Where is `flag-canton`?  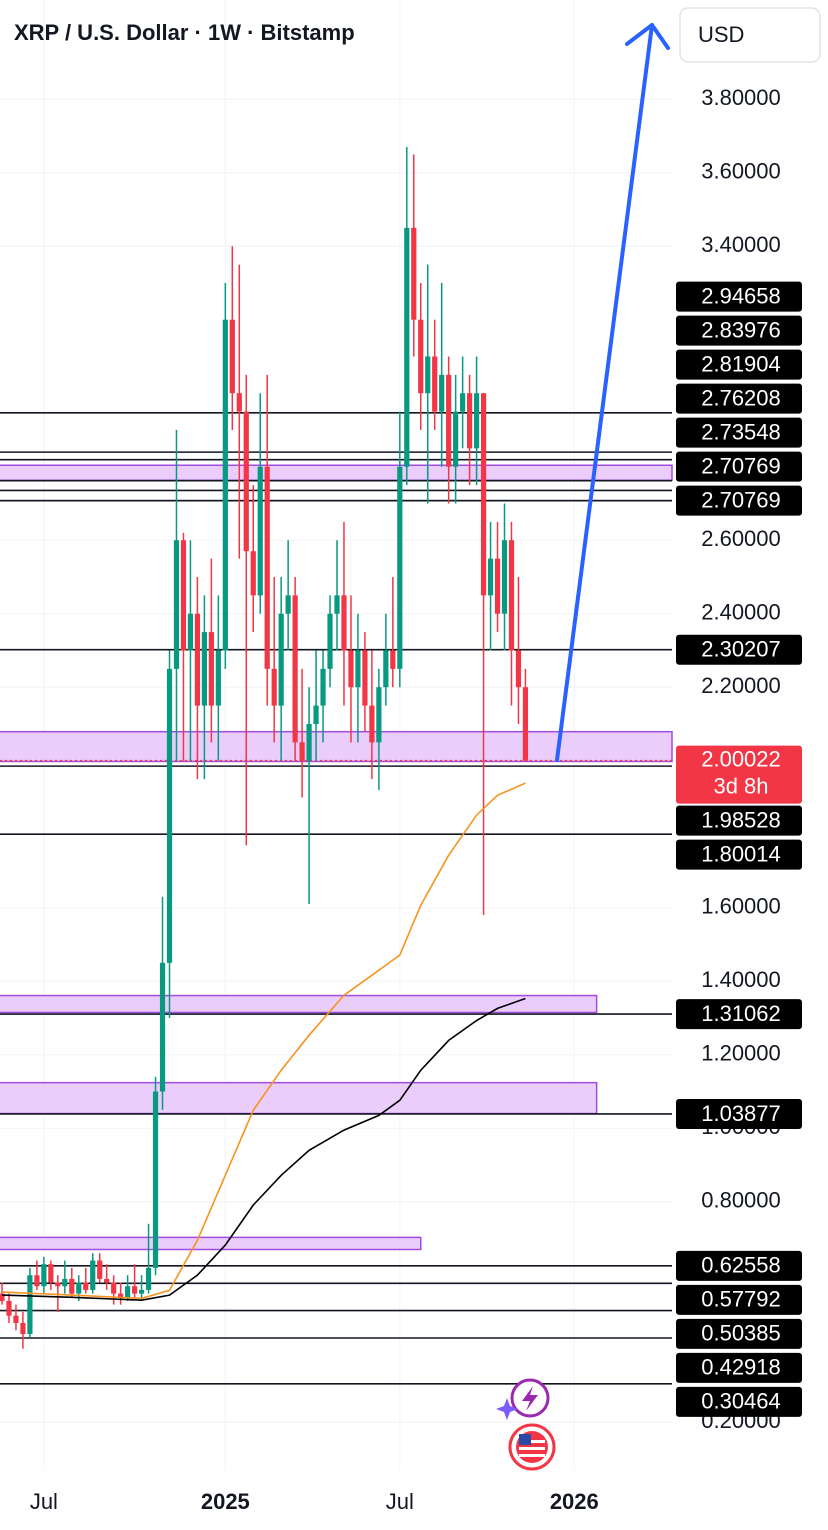 flag-canton is located at coordinates (525, 1439).